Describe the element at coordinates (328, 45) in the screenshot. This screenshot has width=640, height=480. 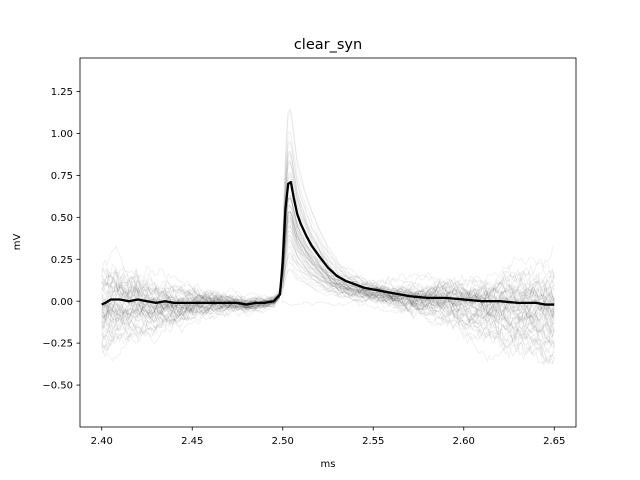
I see `chart-title: clear_syn` at that location.